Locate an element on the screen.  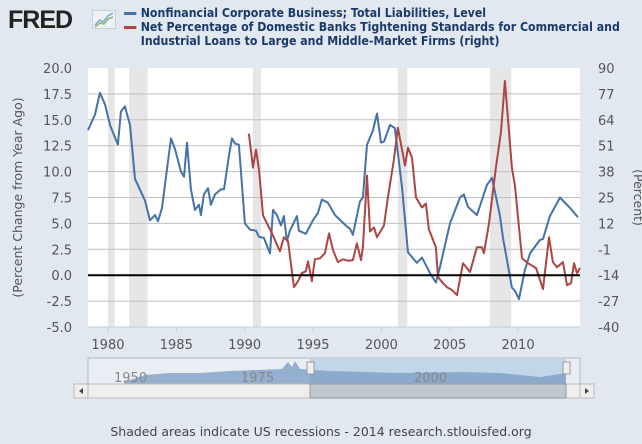
left-axis-title: (Percent Change from Year Ago) is located at coordinates (17, 197).